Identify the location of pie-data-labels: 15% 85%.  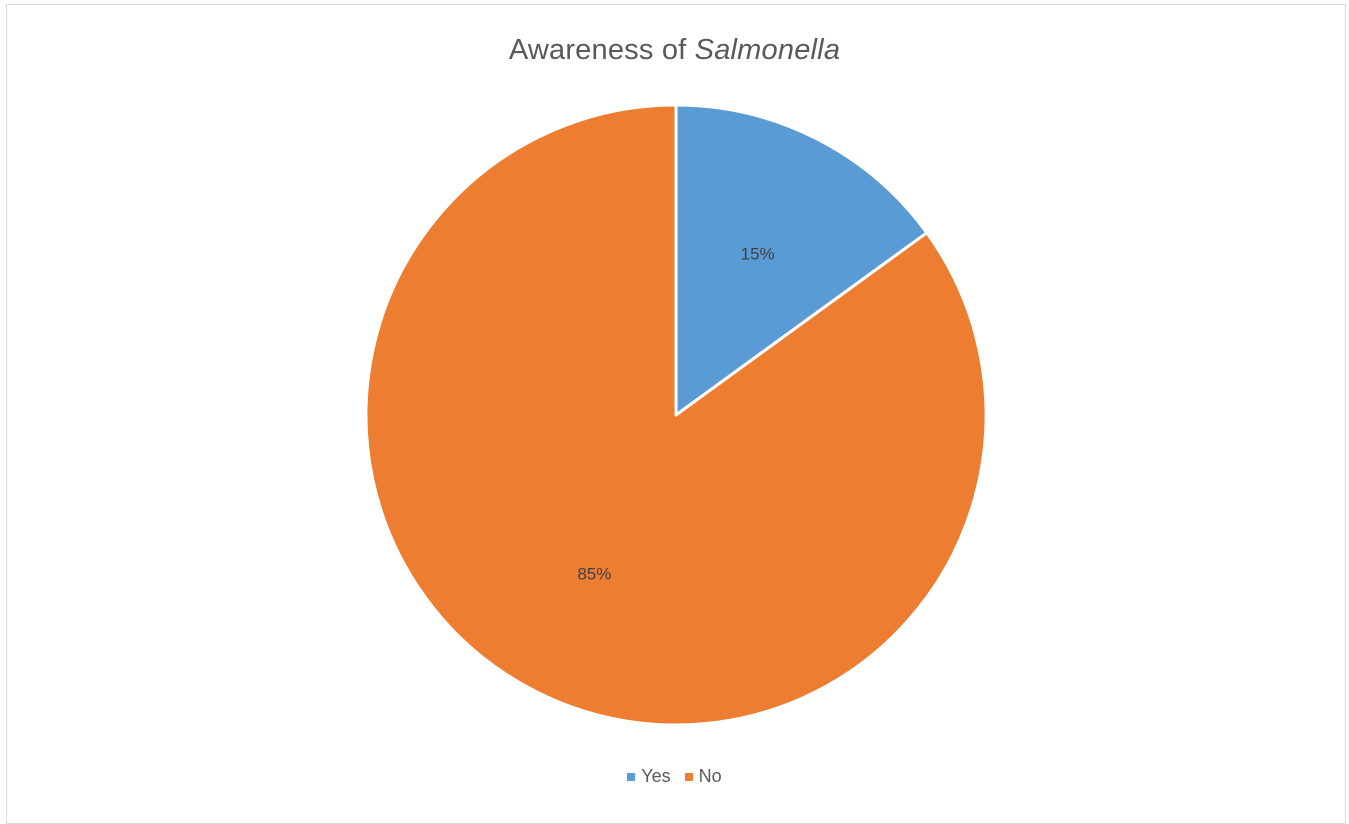
(675, 413).